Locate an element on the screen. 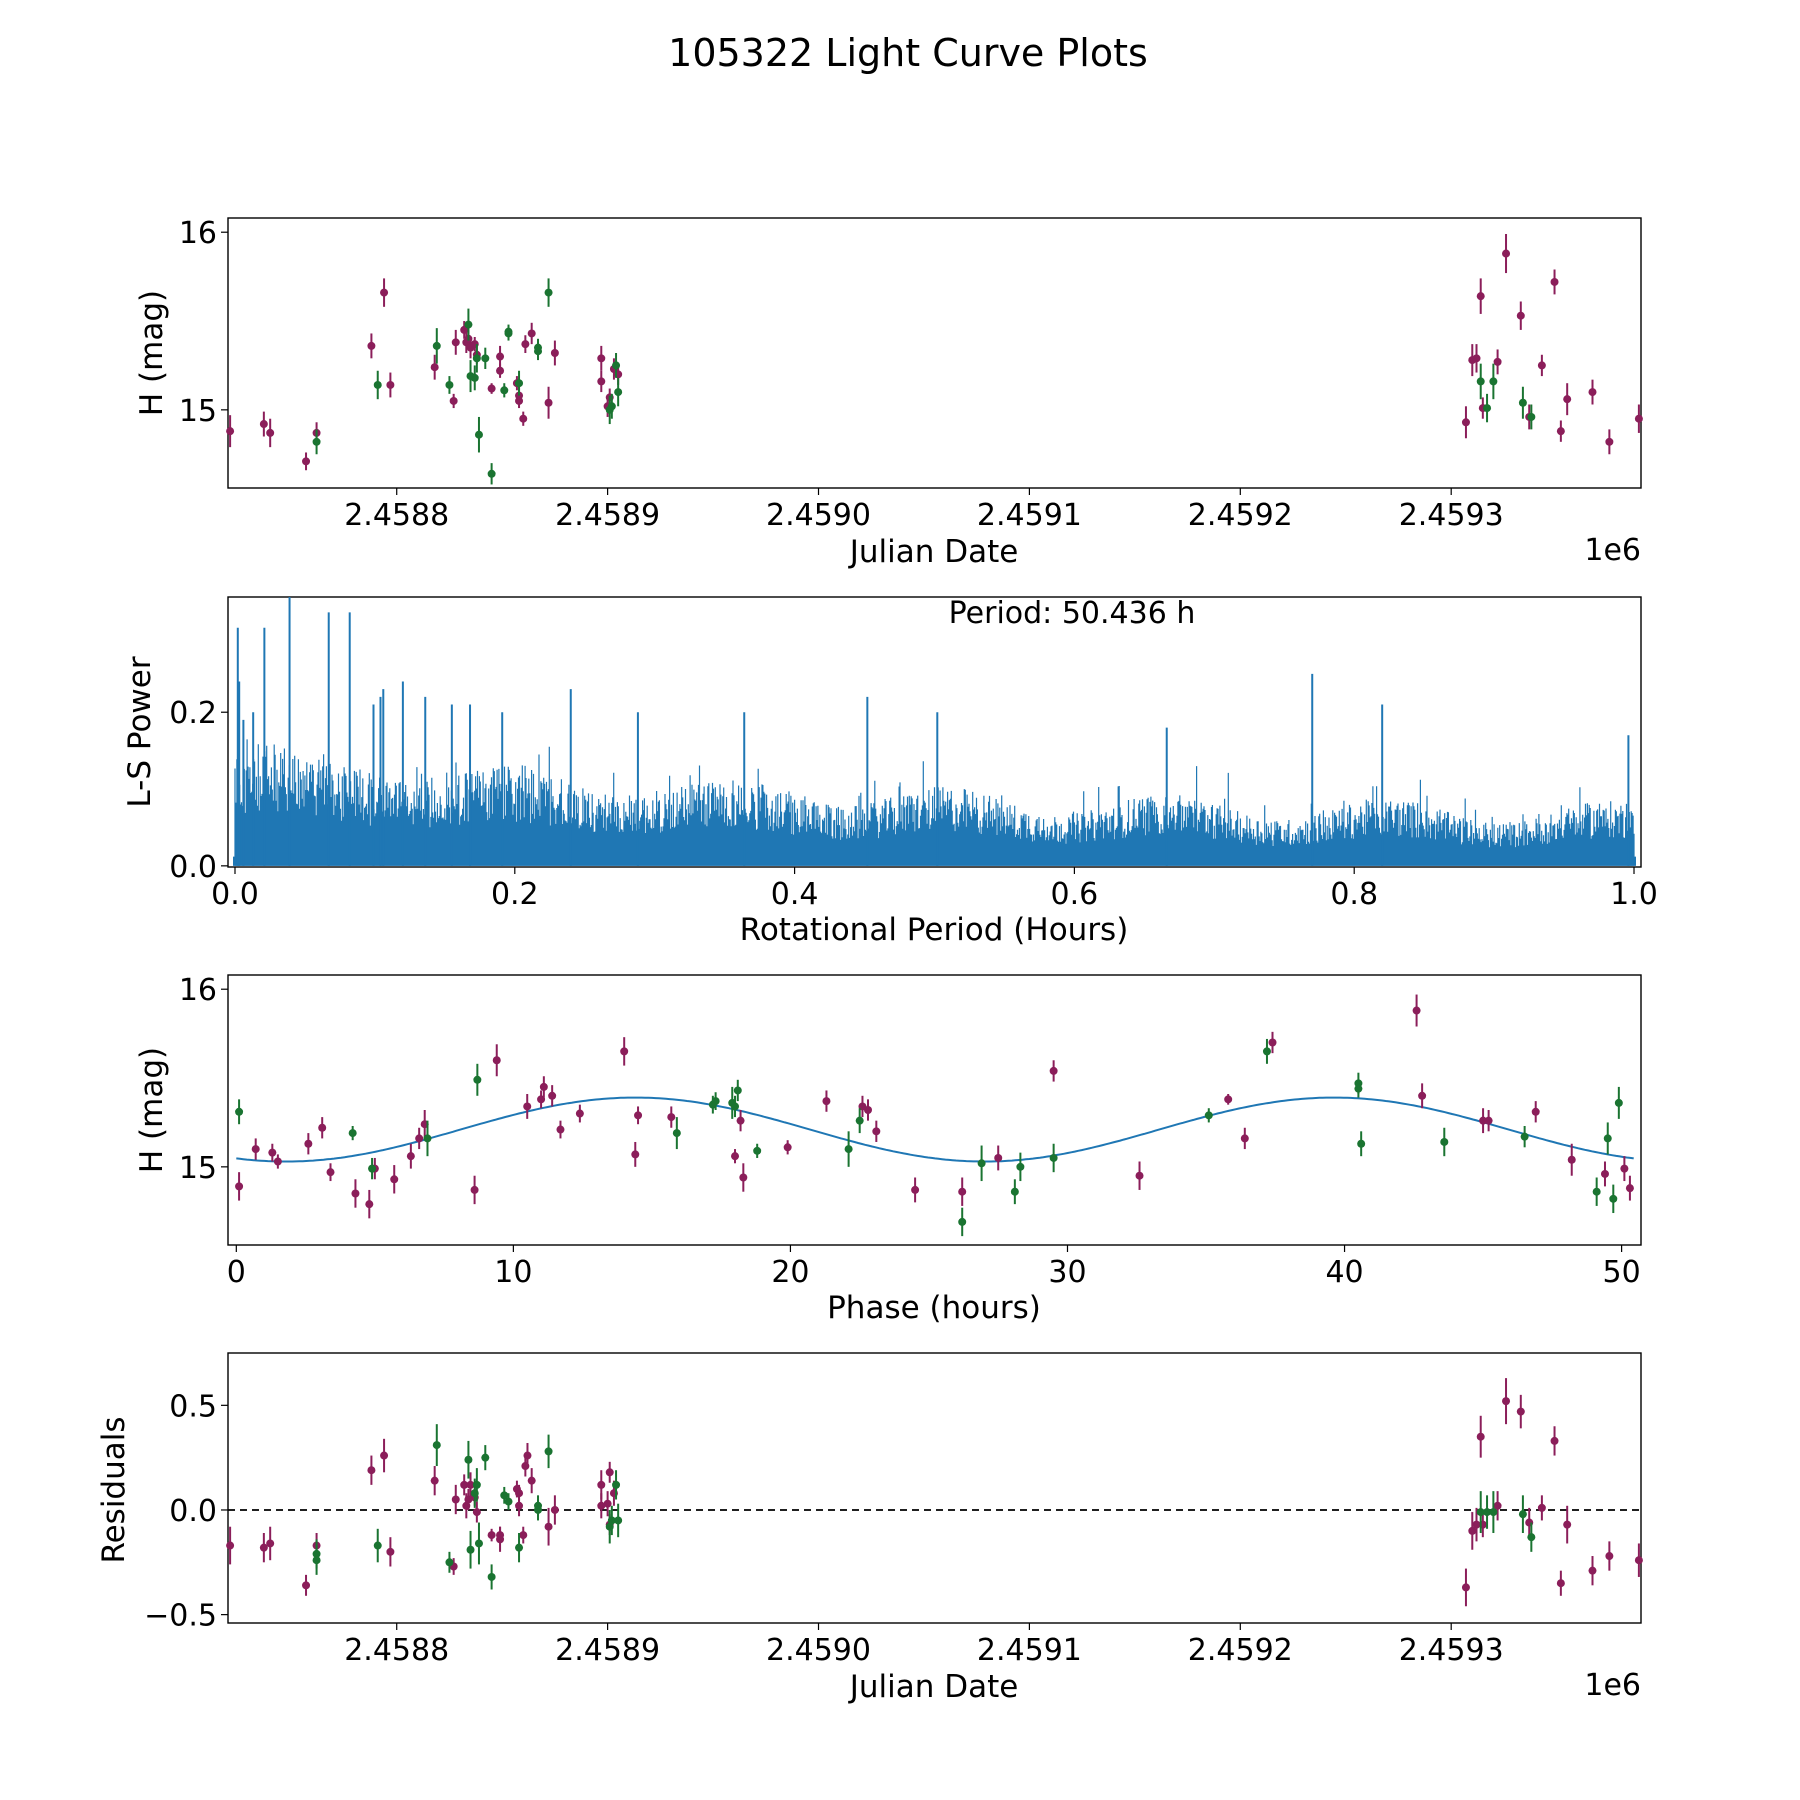 The image size is (1800, 1800). light-curve-xtick-label: 2.4589 is located at coordinates (607, 515).